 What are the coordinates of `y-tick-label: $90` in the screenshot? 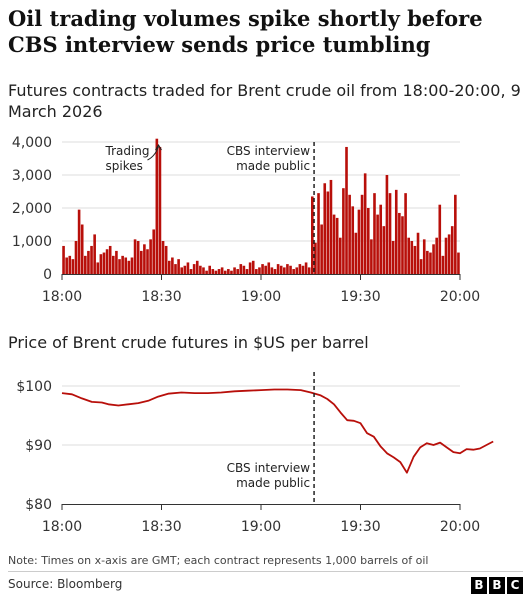 It's located at (38, 446).